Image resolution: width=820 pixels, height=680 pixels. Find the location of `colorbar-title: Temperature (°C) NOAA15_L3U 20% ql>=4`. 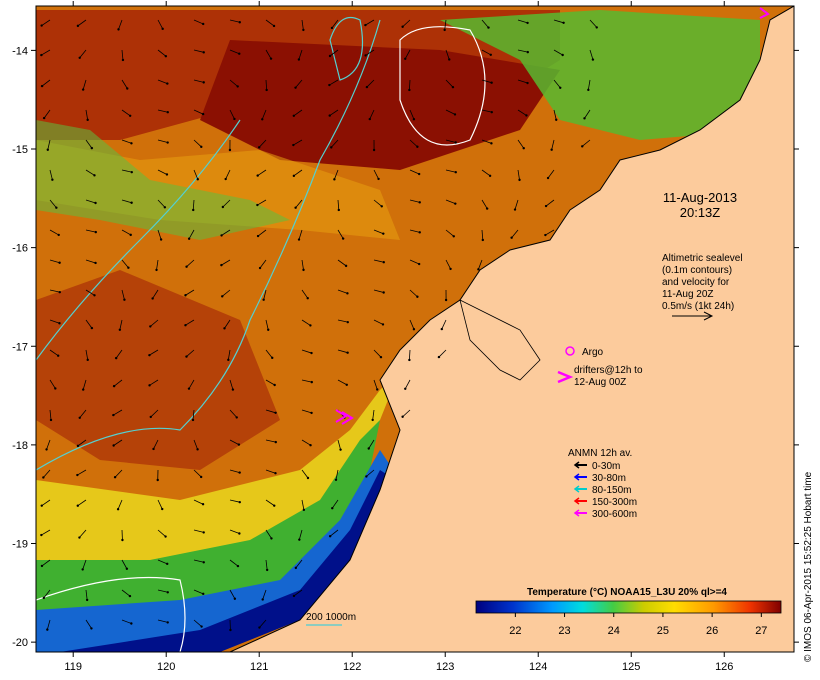

colorbar-title: Temperature (°C) NOAA15_L3U 20% ql>=4 is located at coordinates (627, 592).